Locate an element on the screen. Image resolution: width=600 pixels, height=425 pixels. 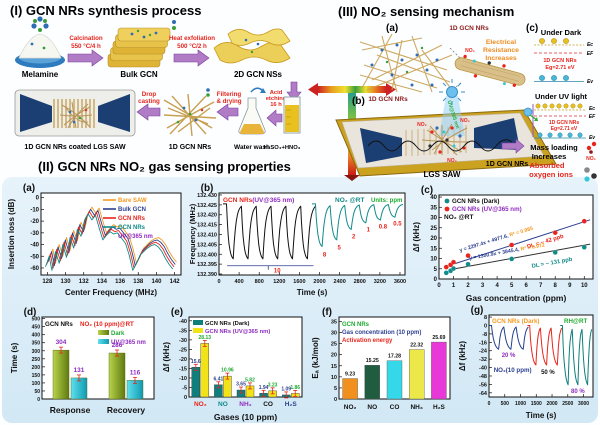
mechanism-b-label: (b) is located at coordinates (358, 101).